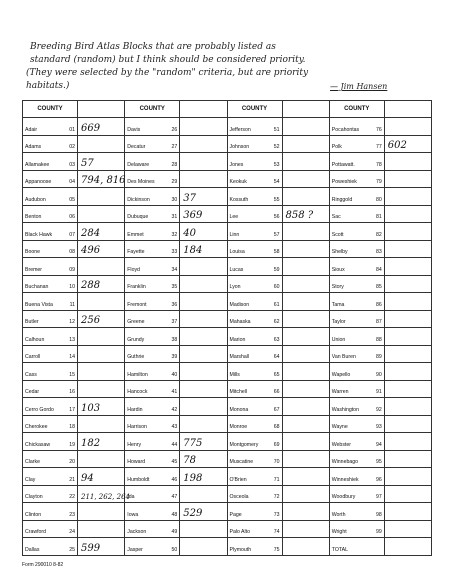 This screenshot has height=582, width=450. I want to click on county-number: 88, so click(378, 339).